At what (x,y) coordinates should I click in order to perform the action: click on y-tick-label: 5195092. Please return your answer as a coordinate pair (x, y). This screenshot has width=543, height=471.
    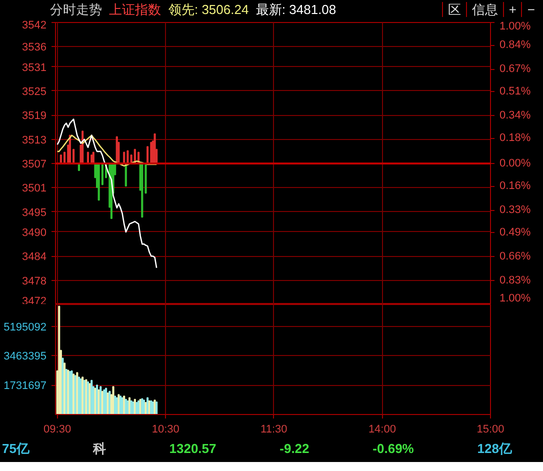
    Looking at the image, I should click on (25, 327).